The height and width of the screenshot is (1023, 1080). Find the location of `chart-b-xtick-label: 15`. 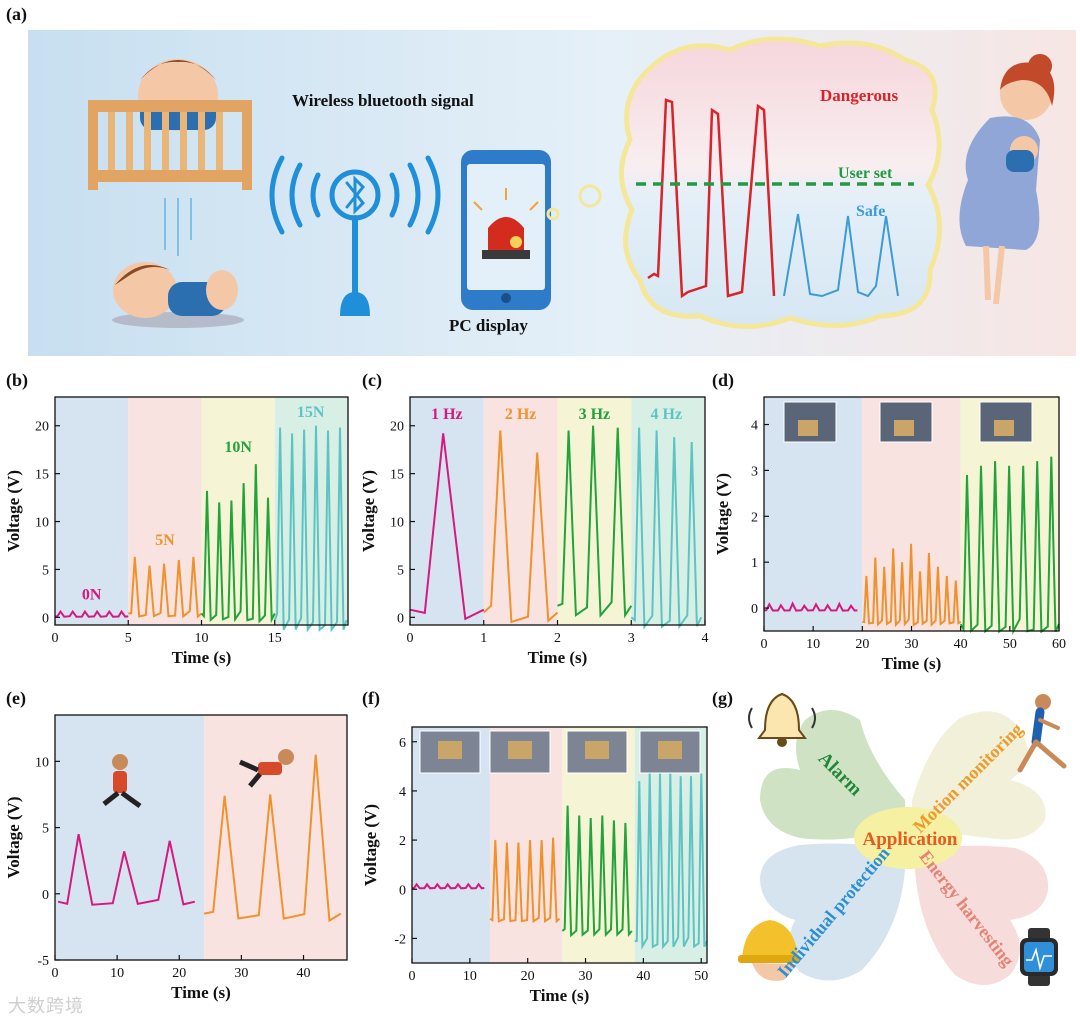

chart-b-xtick-label: 15 is located at coordinates (275, 638).